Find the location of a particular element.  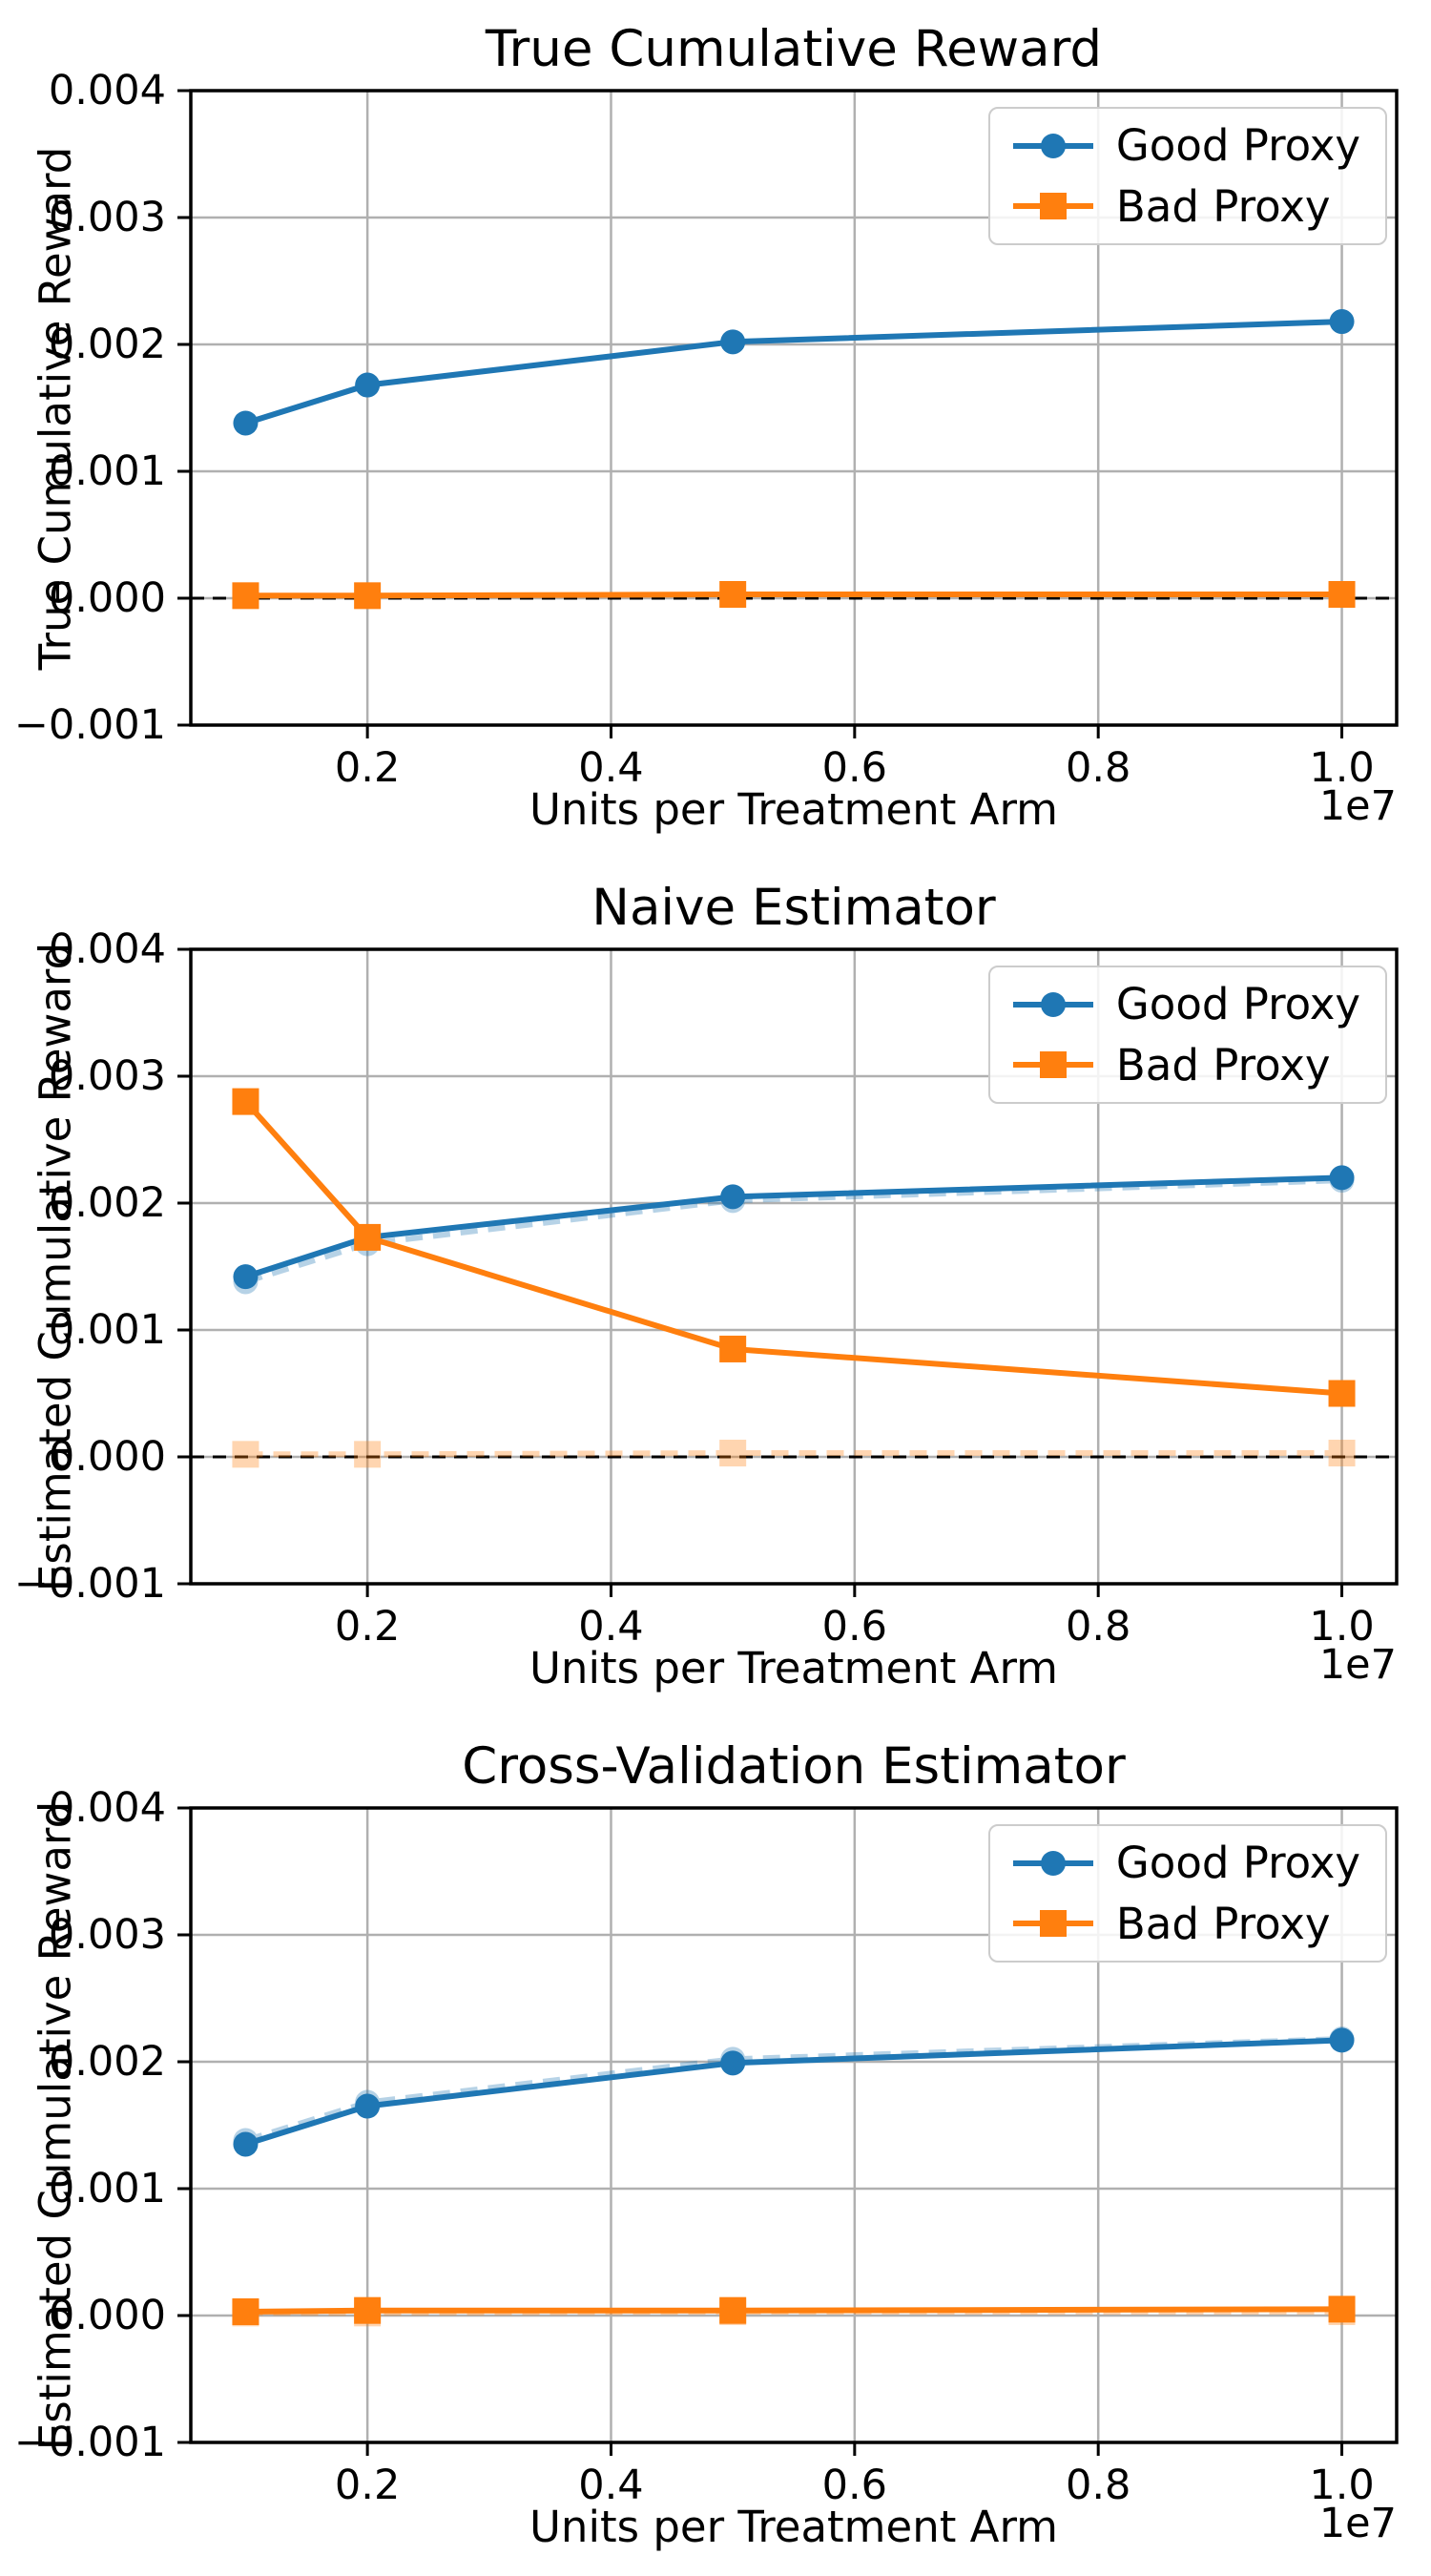

plot-title: Naive Estimator is located at coordinates (793, 908).